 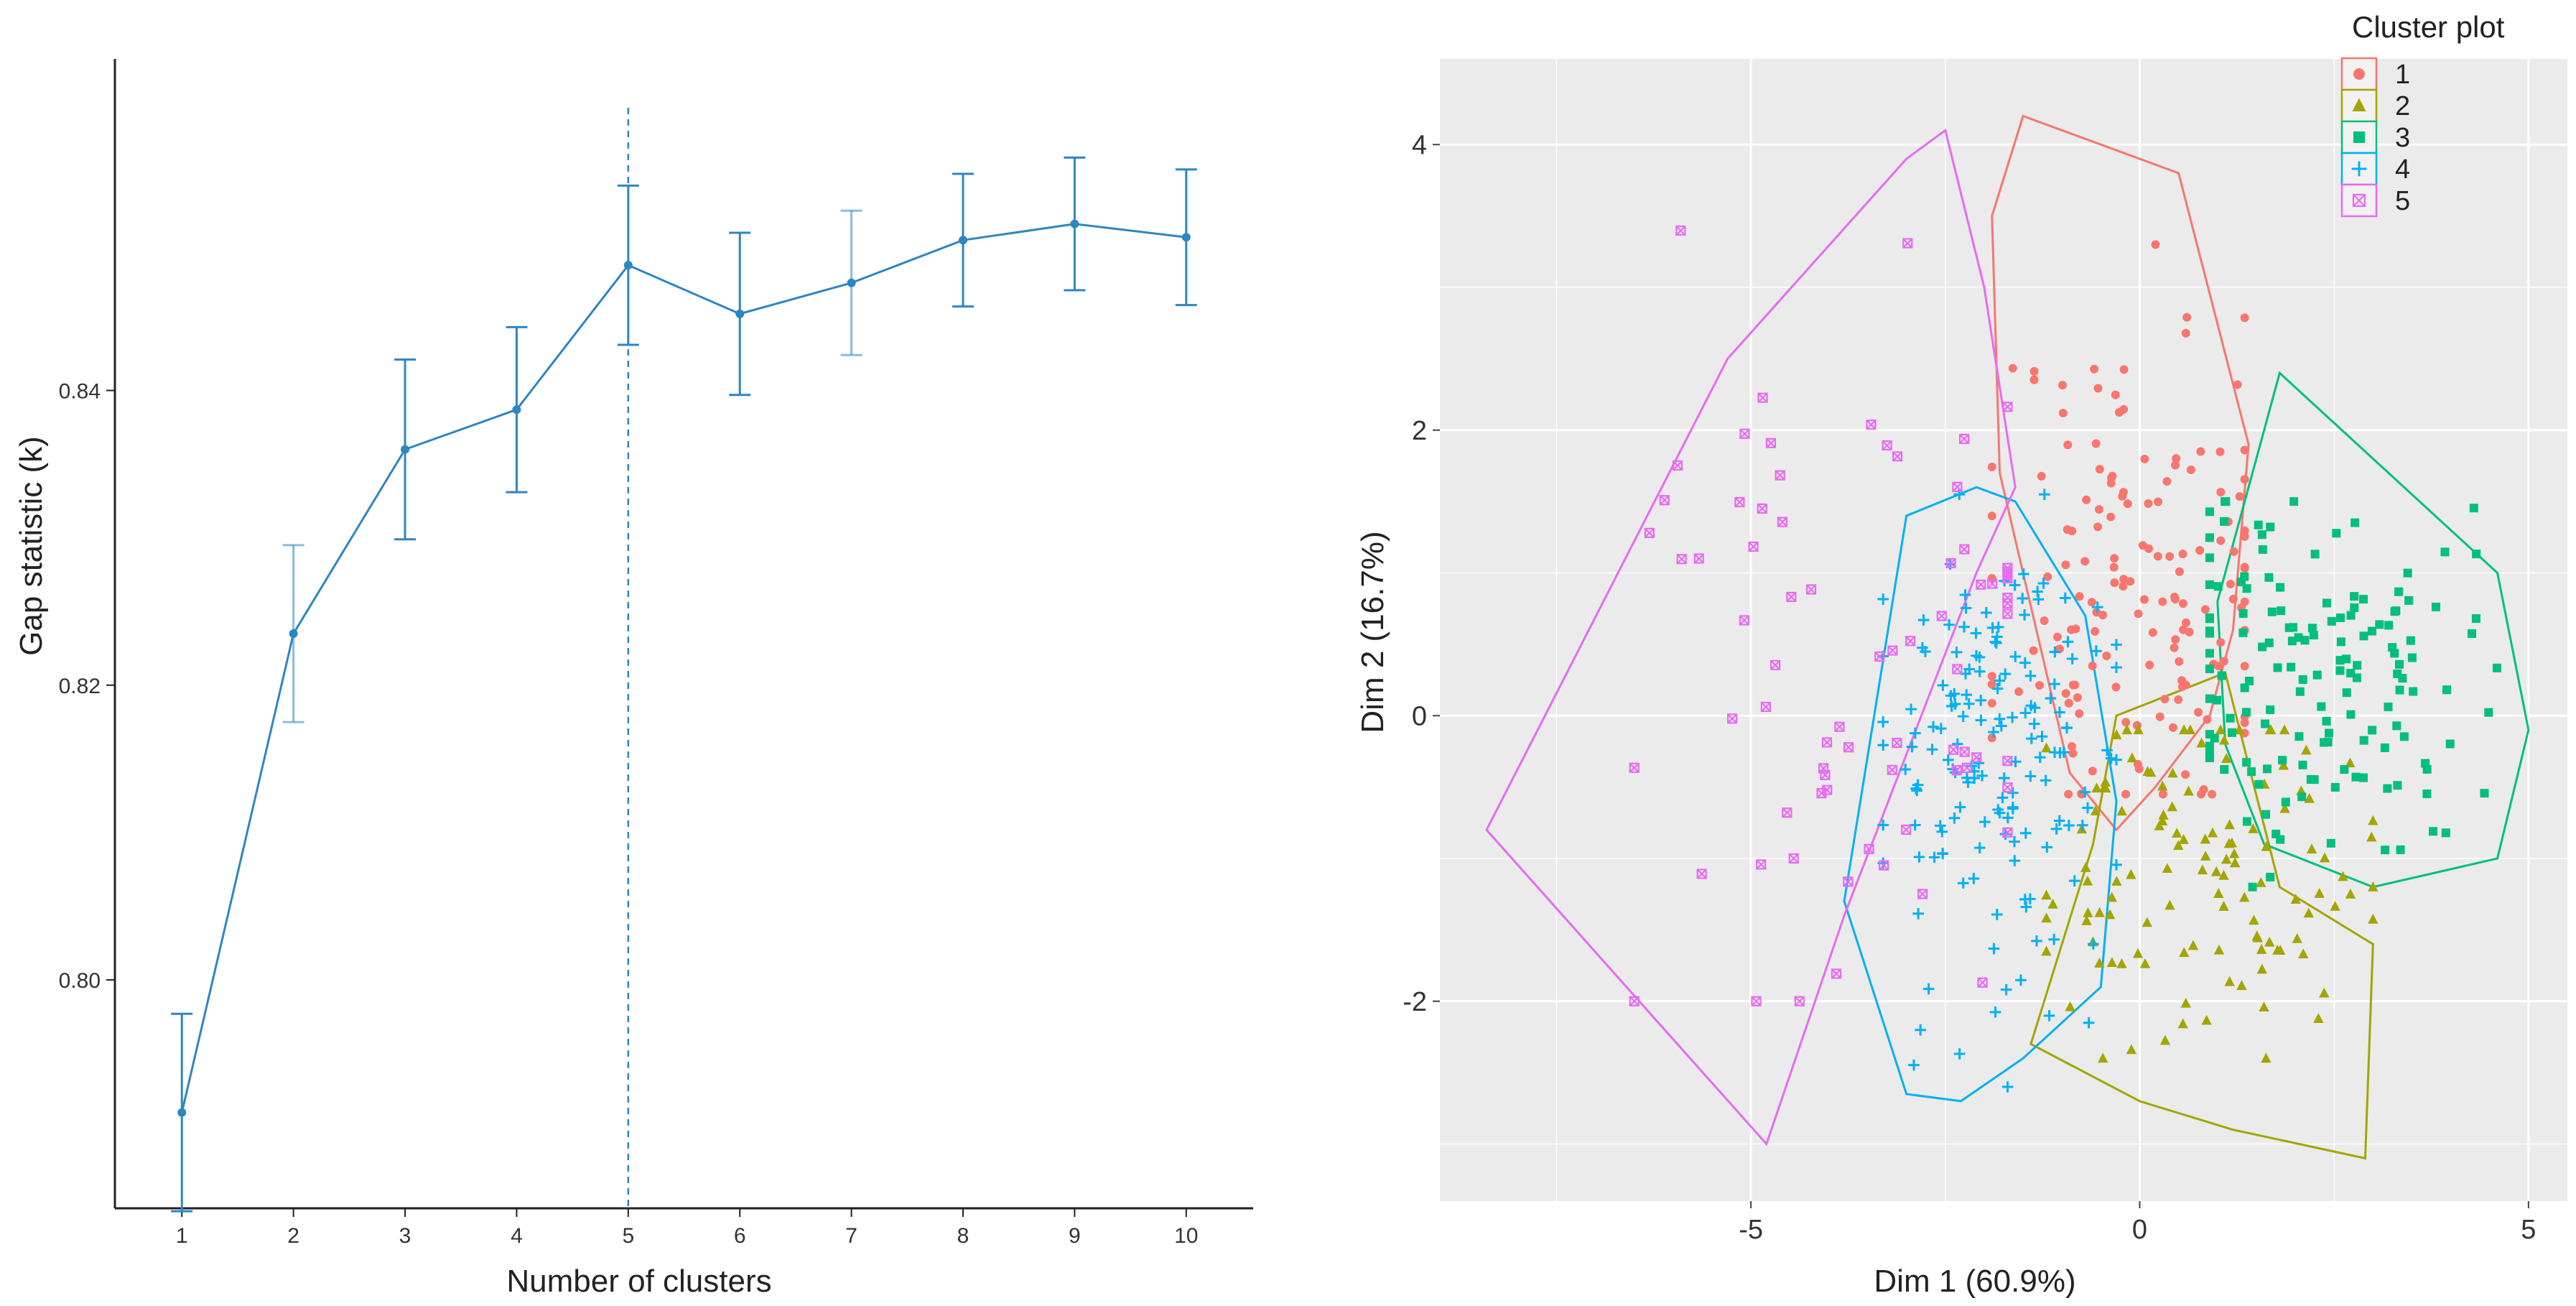 I want to click on gap-x-tick-label: 7, so click(x=851, y=1236).